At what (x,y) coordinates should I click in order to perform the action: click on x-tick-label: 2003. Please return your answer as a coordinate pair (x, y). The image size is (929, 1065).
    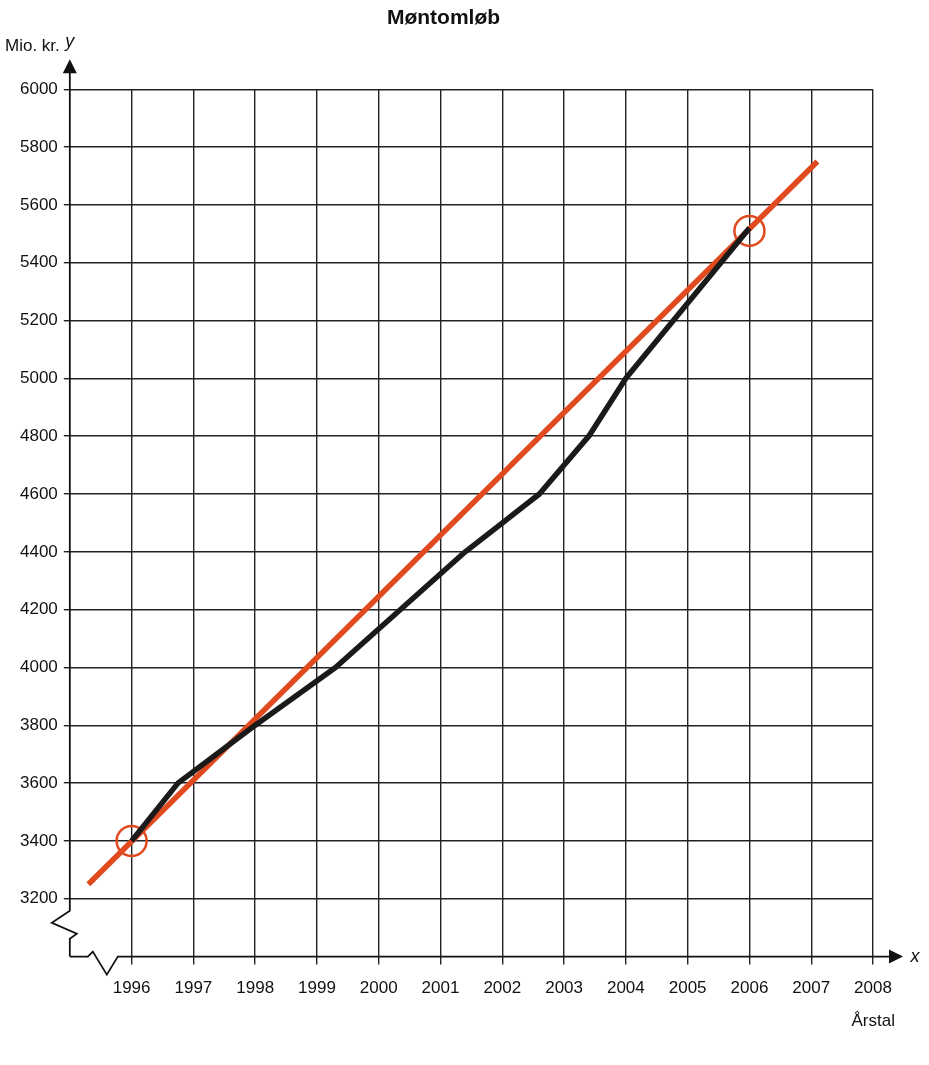
    Looking at the image, I should click on (564, 988).